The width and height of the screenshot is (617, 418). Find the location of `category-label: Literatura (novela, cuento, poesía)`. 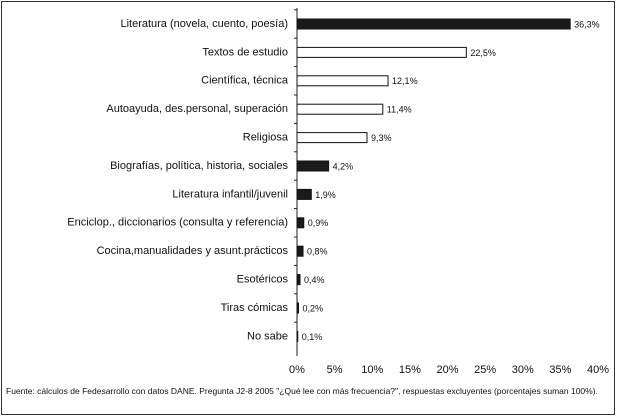

category-label: Literatura (novela, cuento, poesía) is located at coordinates (204, 24).